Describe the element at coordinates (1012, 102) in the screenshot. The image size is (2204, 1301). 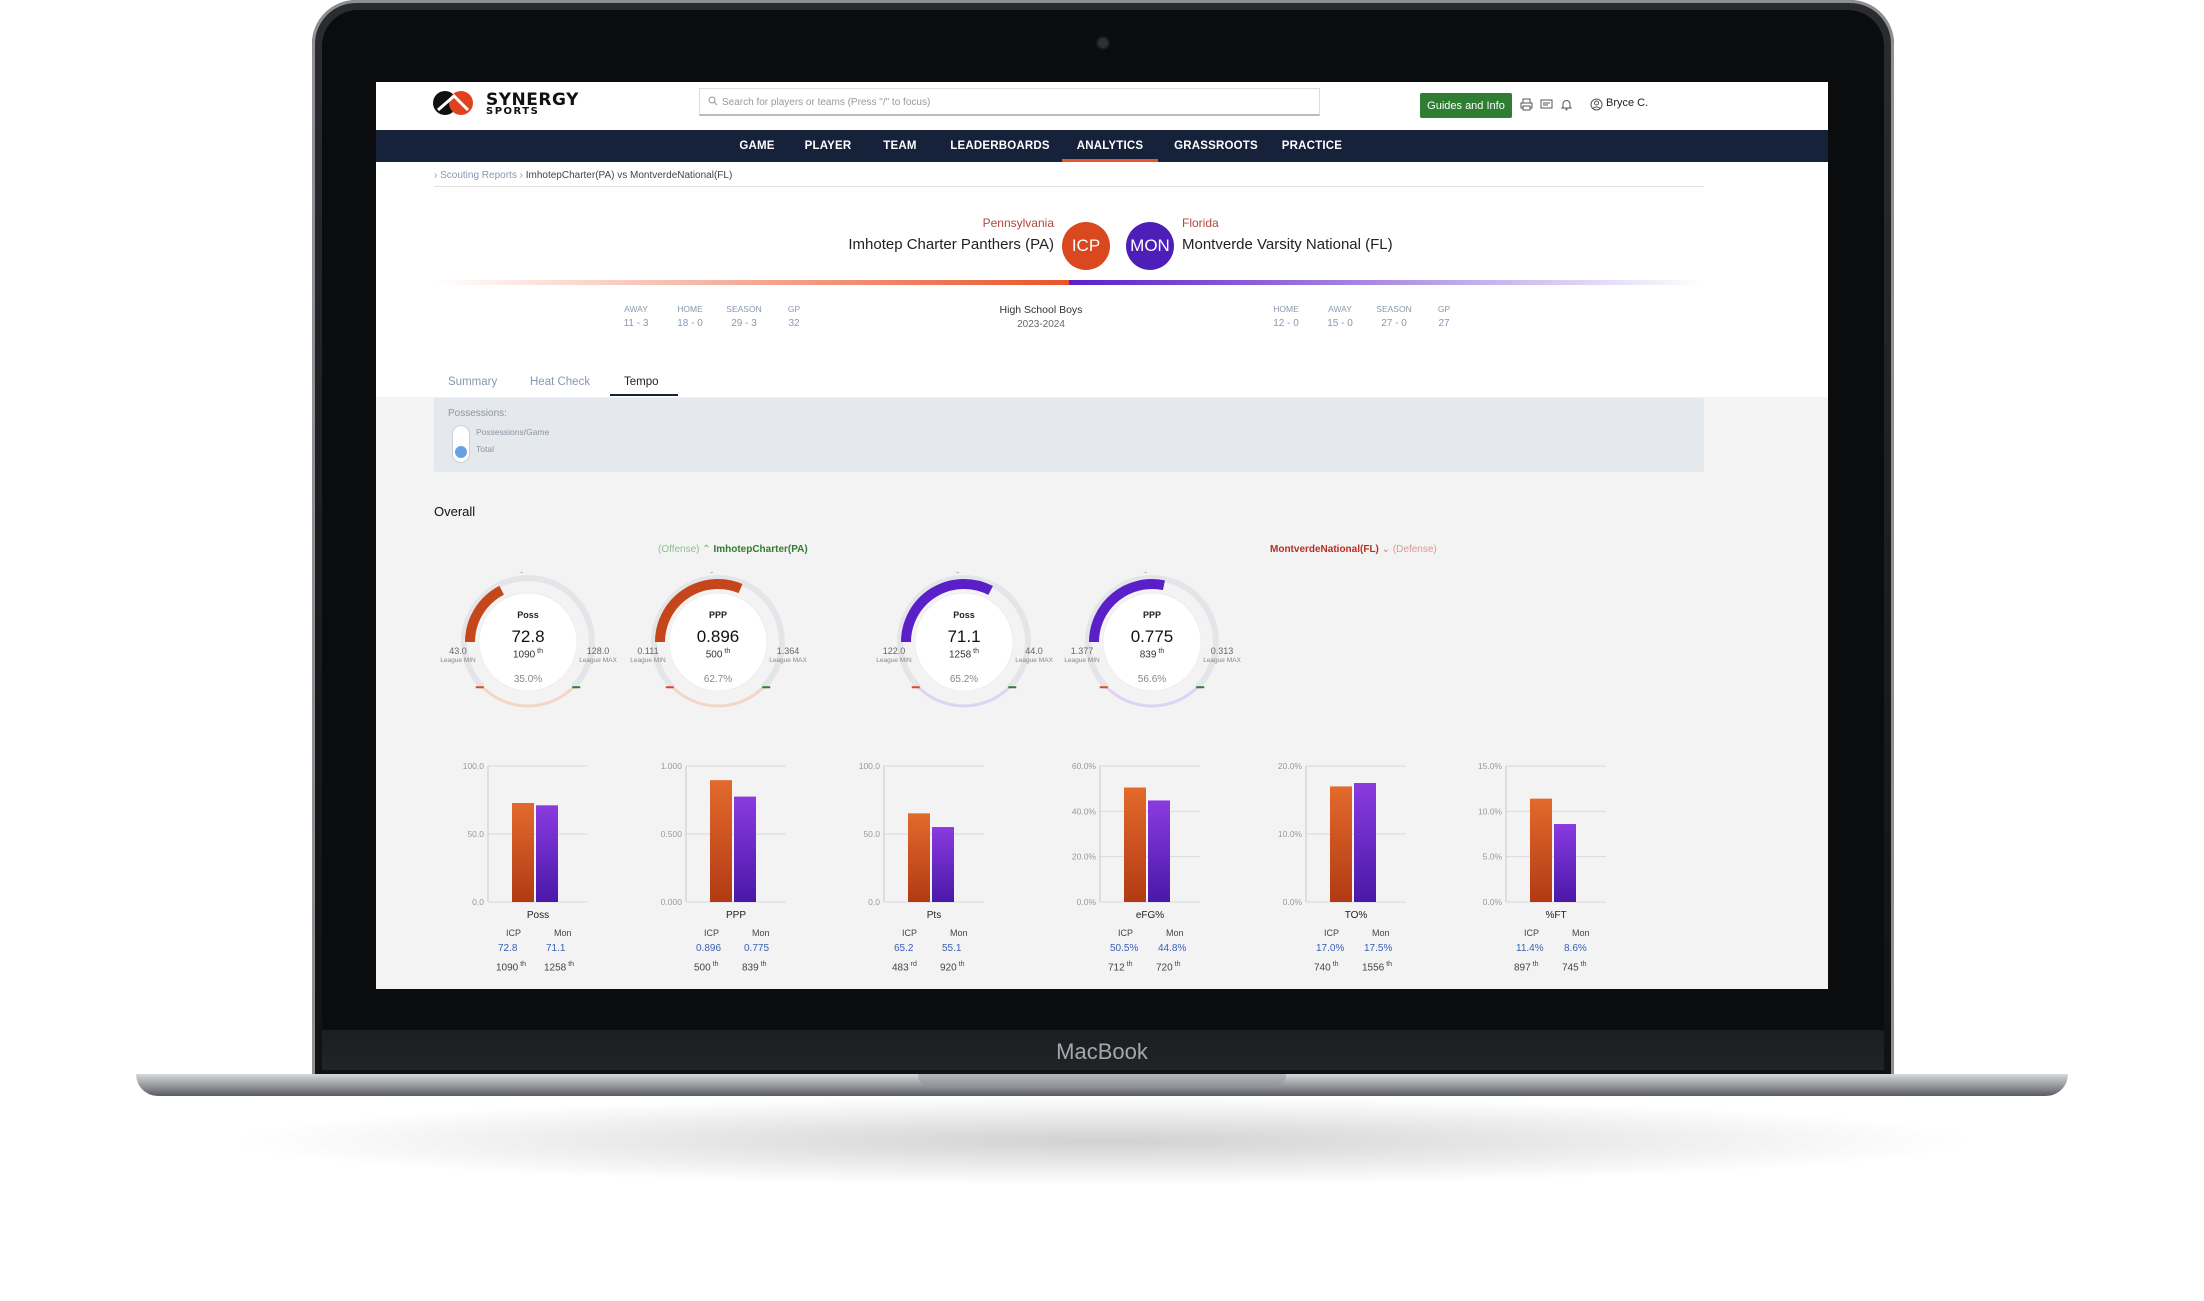
I see `search-input` at that location.